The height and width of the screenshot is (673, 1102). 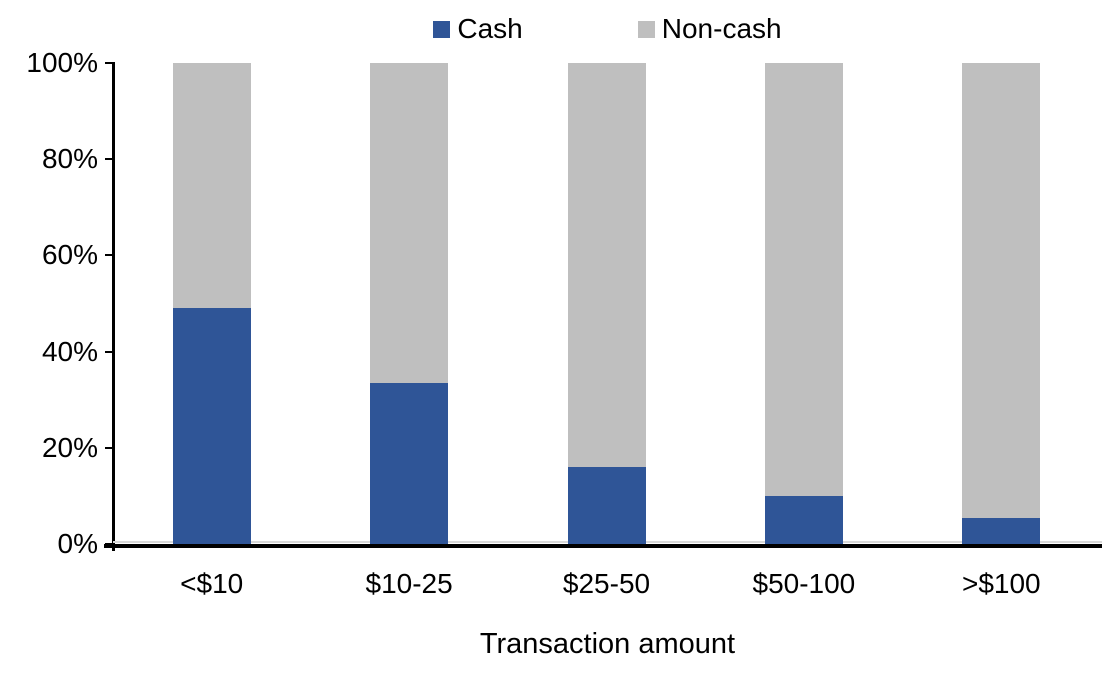 What do you see at coordinates (606, 583) in the screenshot?
I see `x-axis-category-label: $25-50` at bounding box center [606, 583].